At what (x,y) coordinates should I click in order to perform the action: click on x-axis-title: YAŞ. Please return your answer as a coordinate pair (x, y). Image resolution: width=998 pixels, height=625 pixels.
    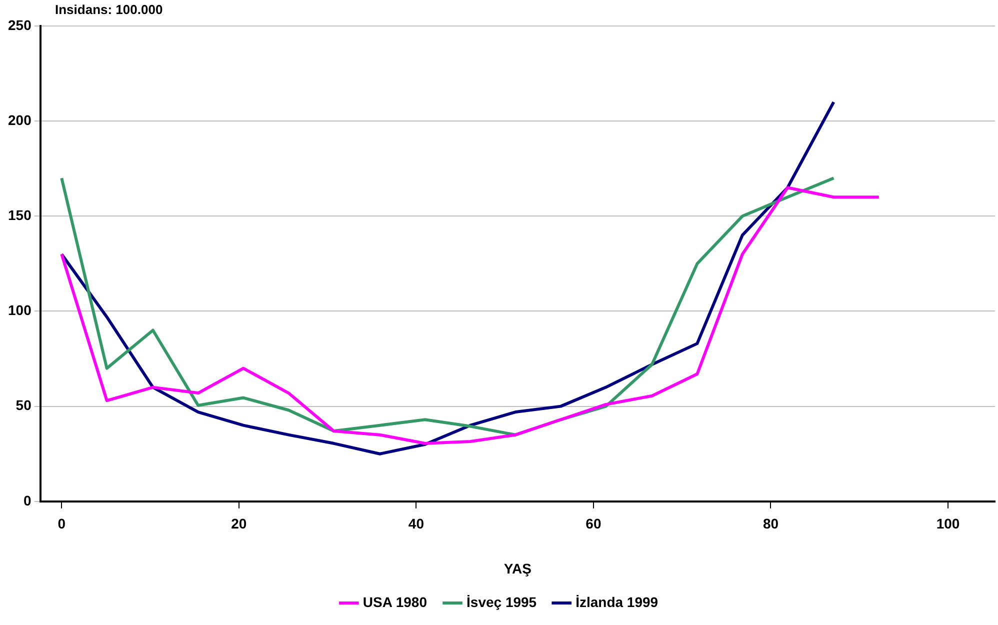
    Looking at the image, I should click on (518, 568).